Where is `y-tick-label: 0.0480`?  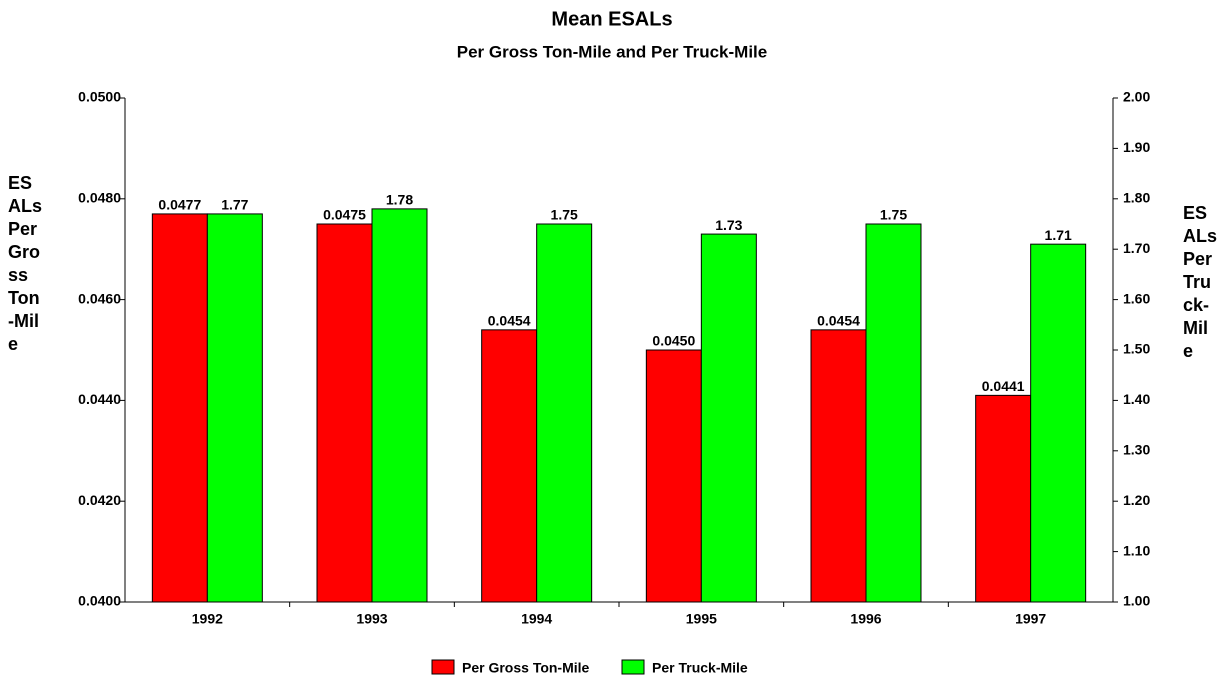 y-tick-label: 0.0480 is located at coordinates (99, 198).